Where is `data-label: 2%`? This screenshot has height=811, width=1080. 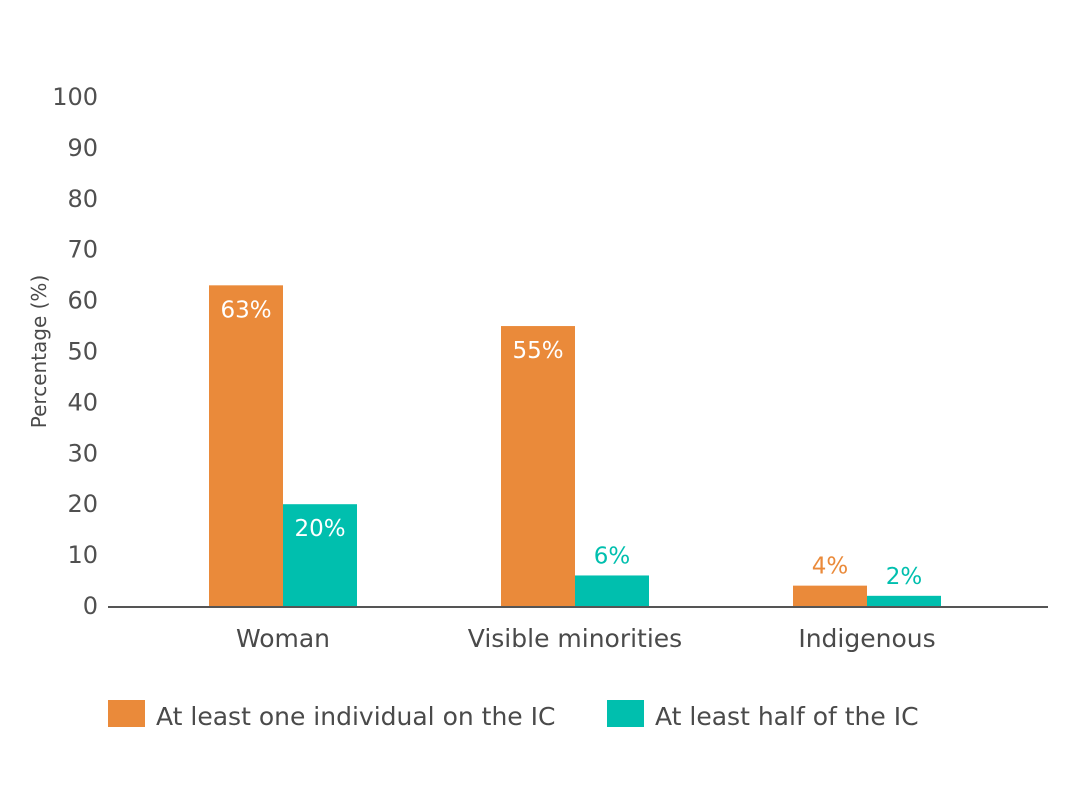 data-label: 2% is located at coordinates (904, 577).